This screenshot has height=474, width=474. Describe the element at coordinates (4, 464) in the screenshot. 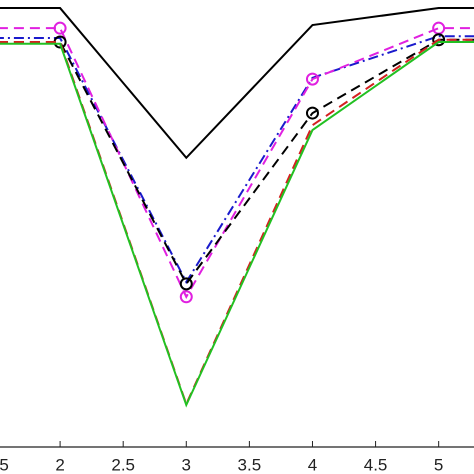

I see `x-tick-label: 1.5` at that location.